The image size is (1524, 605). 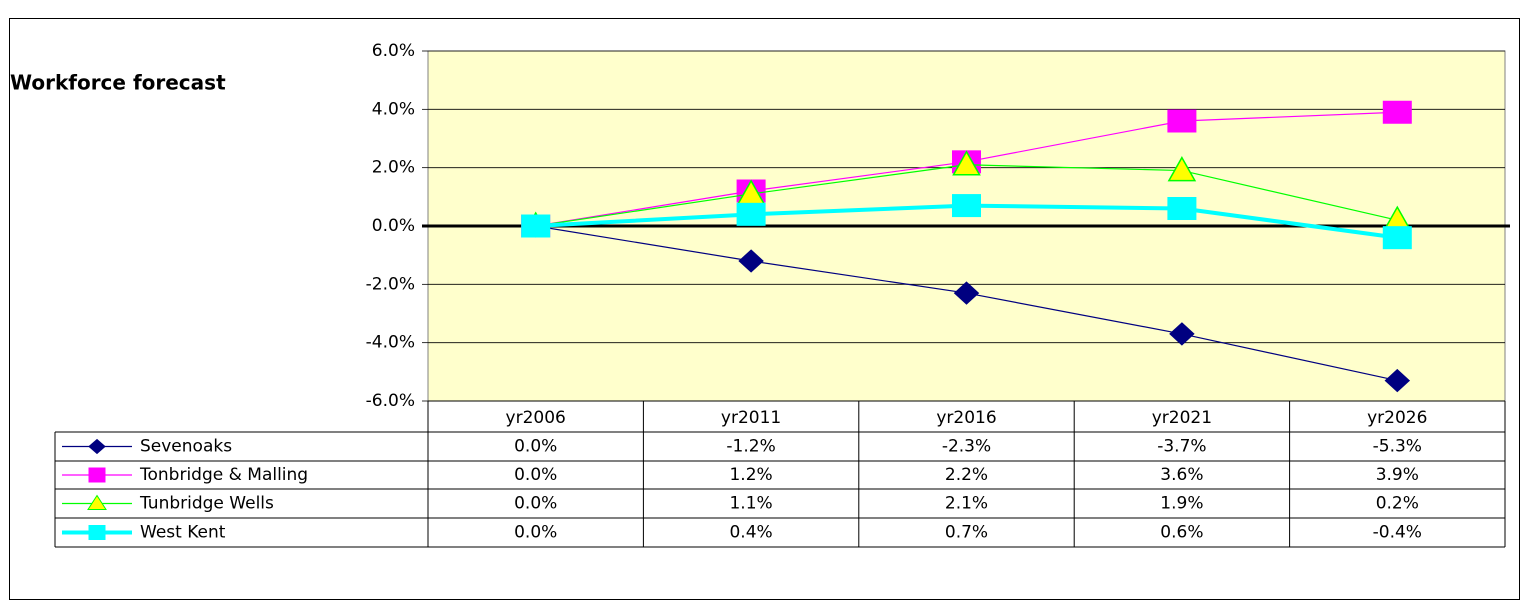 What do you see at coordinates (223, 475) in the screenshot?
I see `legend-label: Tonbridge & Malling` at bounding box center [223, 475].